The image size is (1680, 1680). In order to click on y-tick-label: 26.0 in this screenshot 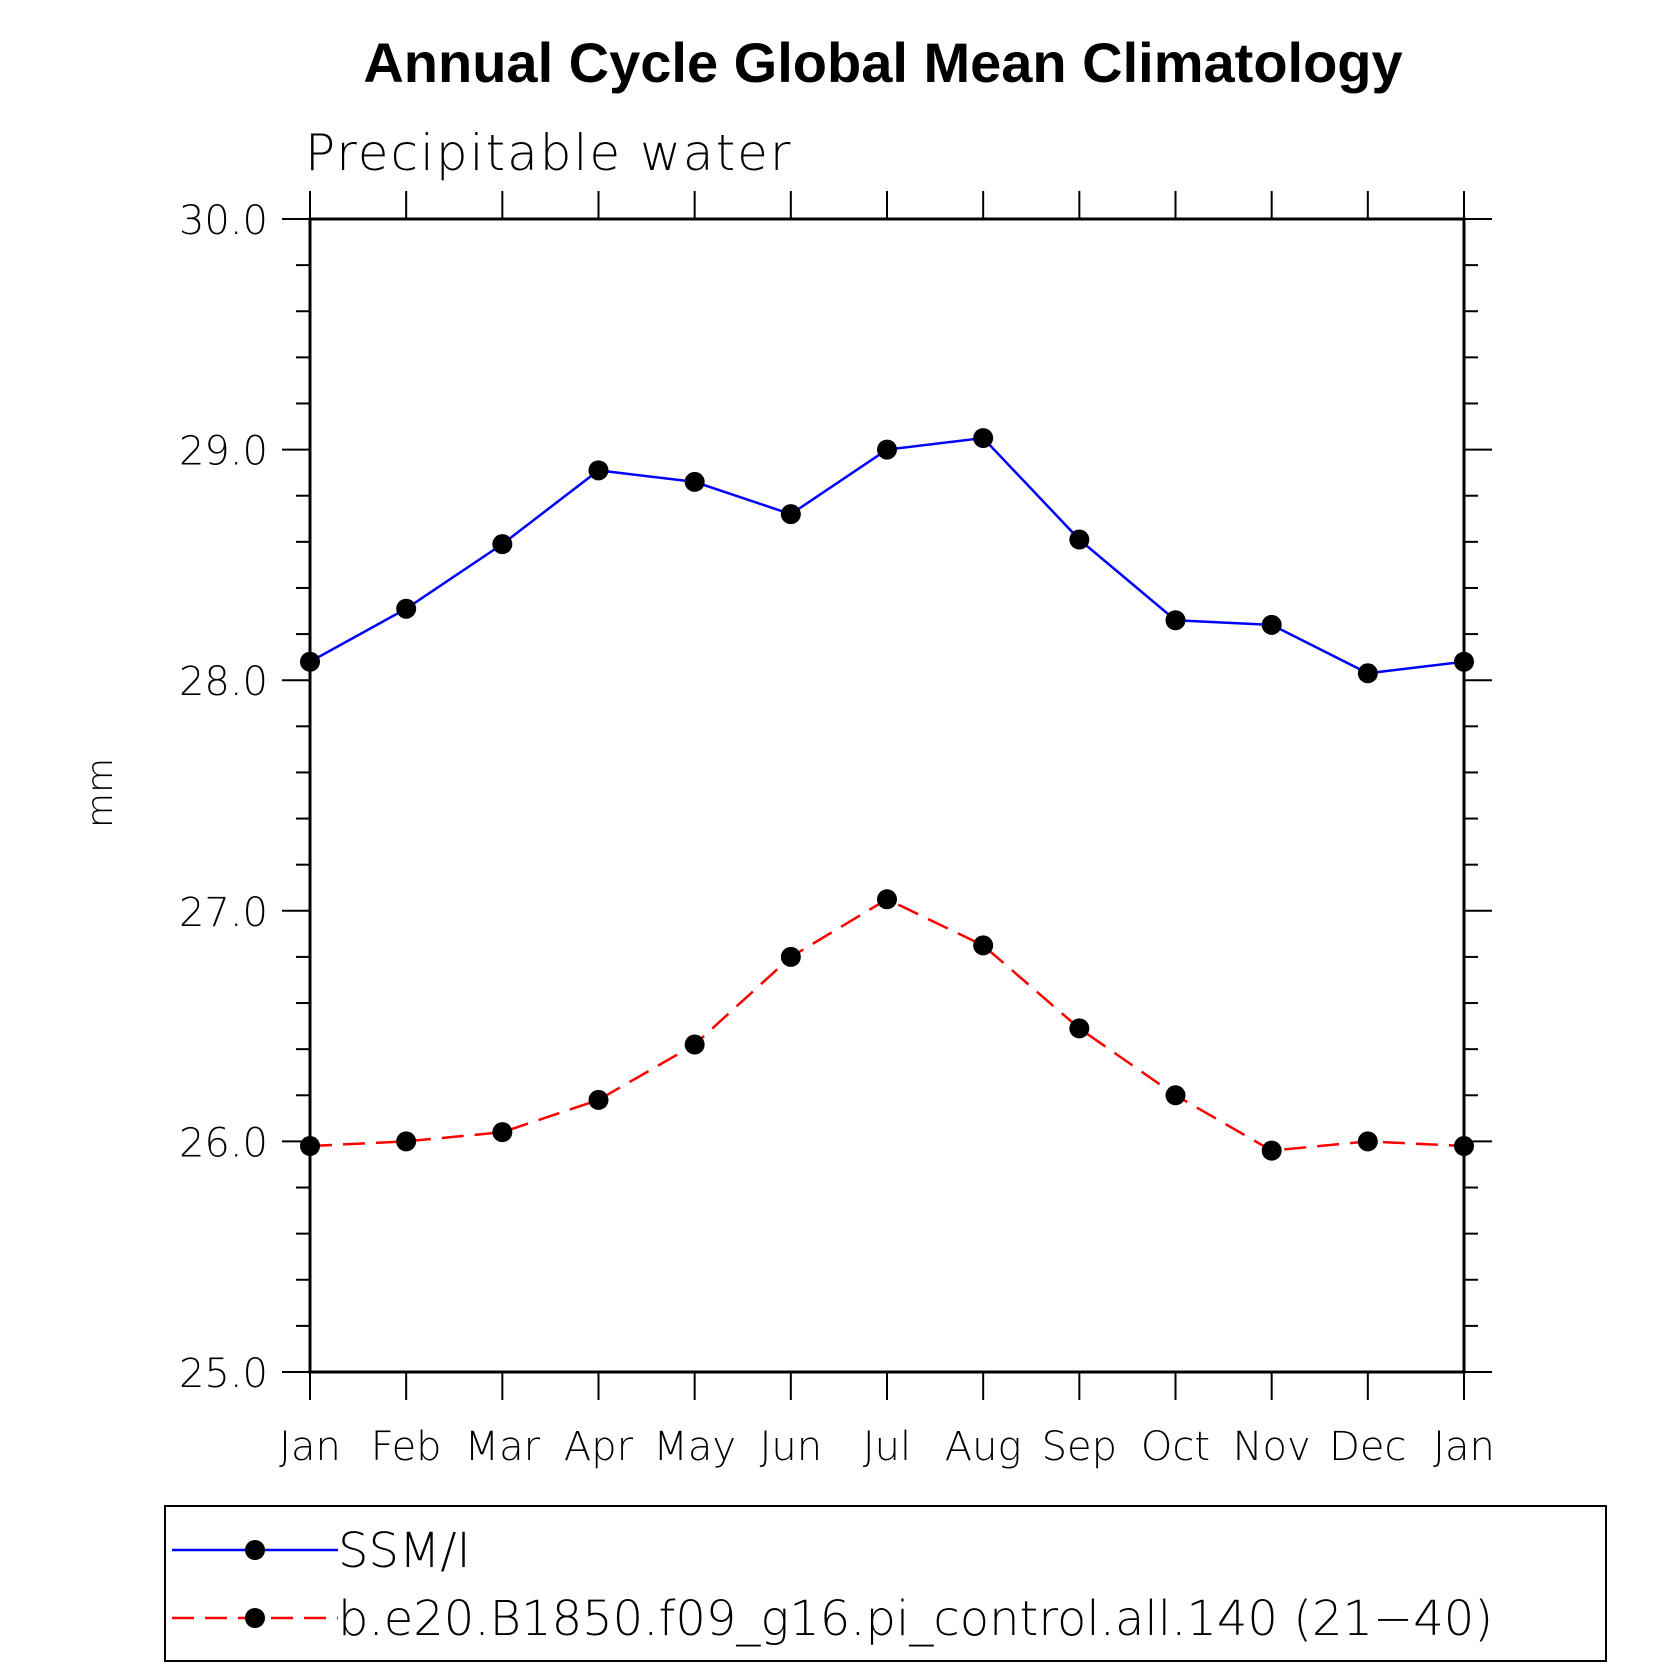, I will do `click(223, 1143)`.